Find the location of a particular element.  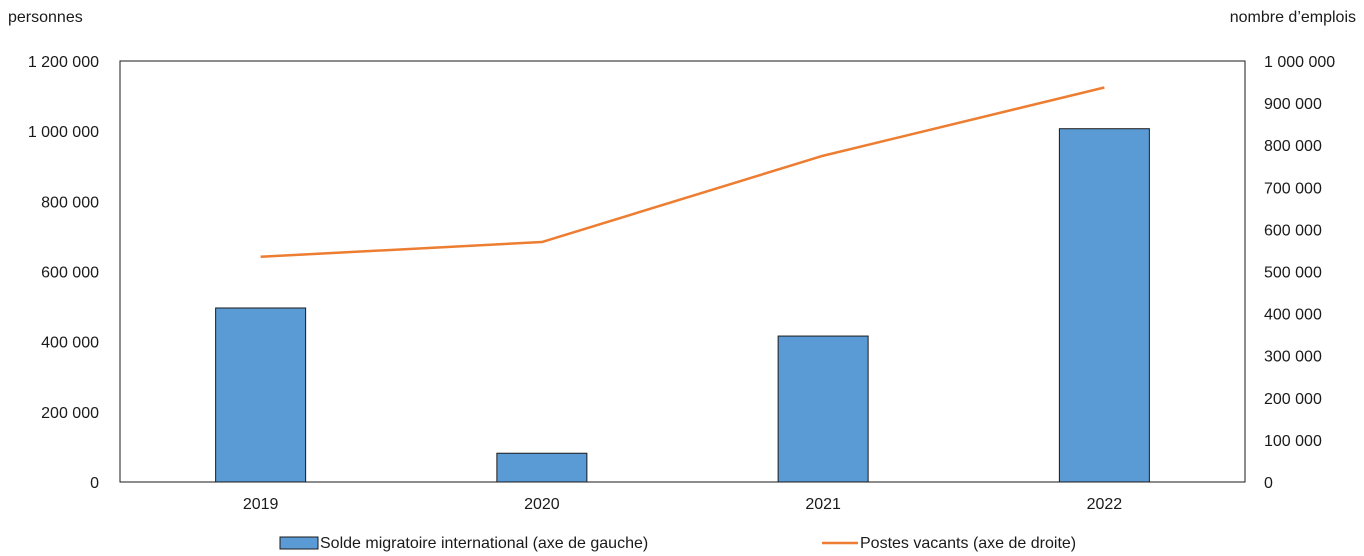

right-tick-label: 200 000 is located at coordinates (1293, 399).